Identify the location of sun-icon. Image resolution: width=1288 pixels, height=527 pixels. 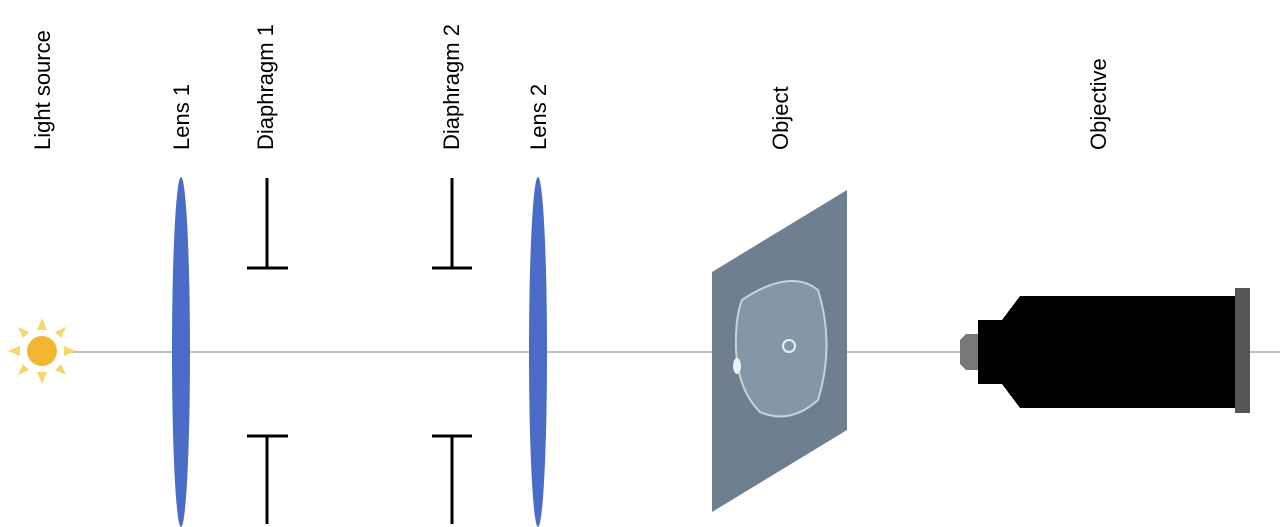
(42, 351).